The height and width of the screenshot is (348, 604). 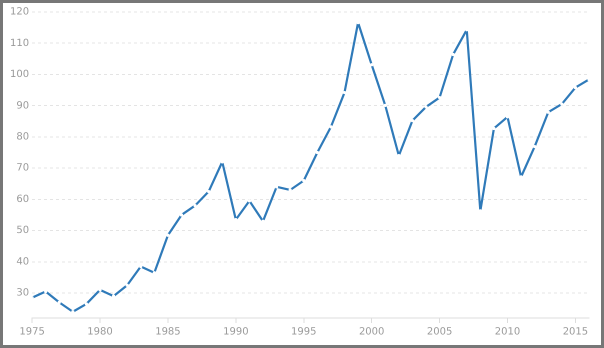 What do you see at coordinates (23, 262) in the screenshot?
I see `y-tick-label: 40` at bounding box center [23, 262].